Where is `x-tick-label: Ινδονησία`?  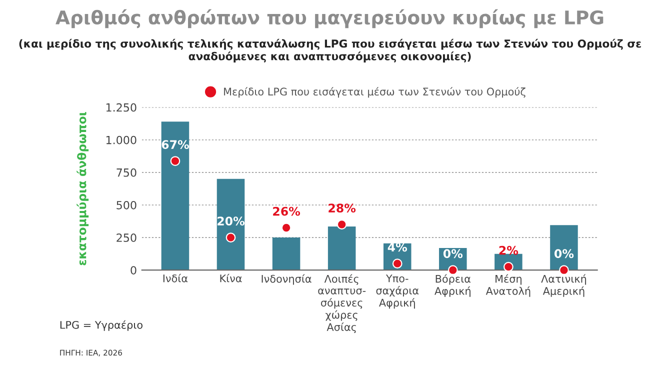 x-tick-label: Ινδονησία is located at coordinates (287, 279).